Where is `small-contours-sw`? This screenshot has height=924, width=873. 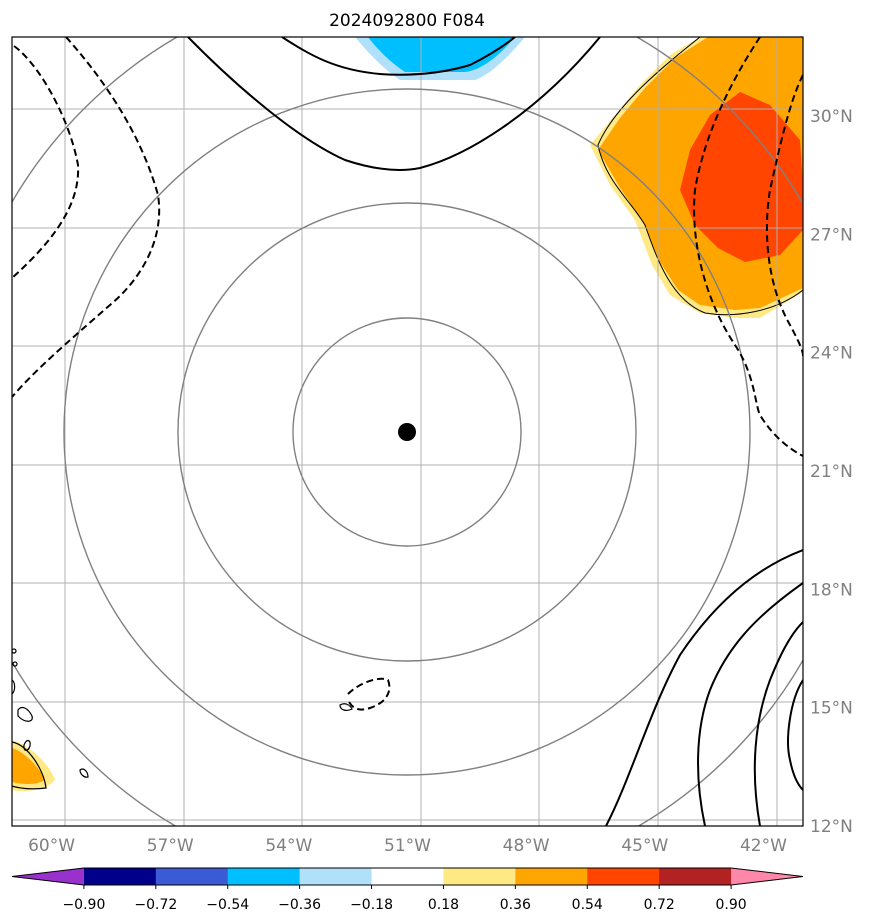
small-contours-sw is located at coordinates (182, 719).